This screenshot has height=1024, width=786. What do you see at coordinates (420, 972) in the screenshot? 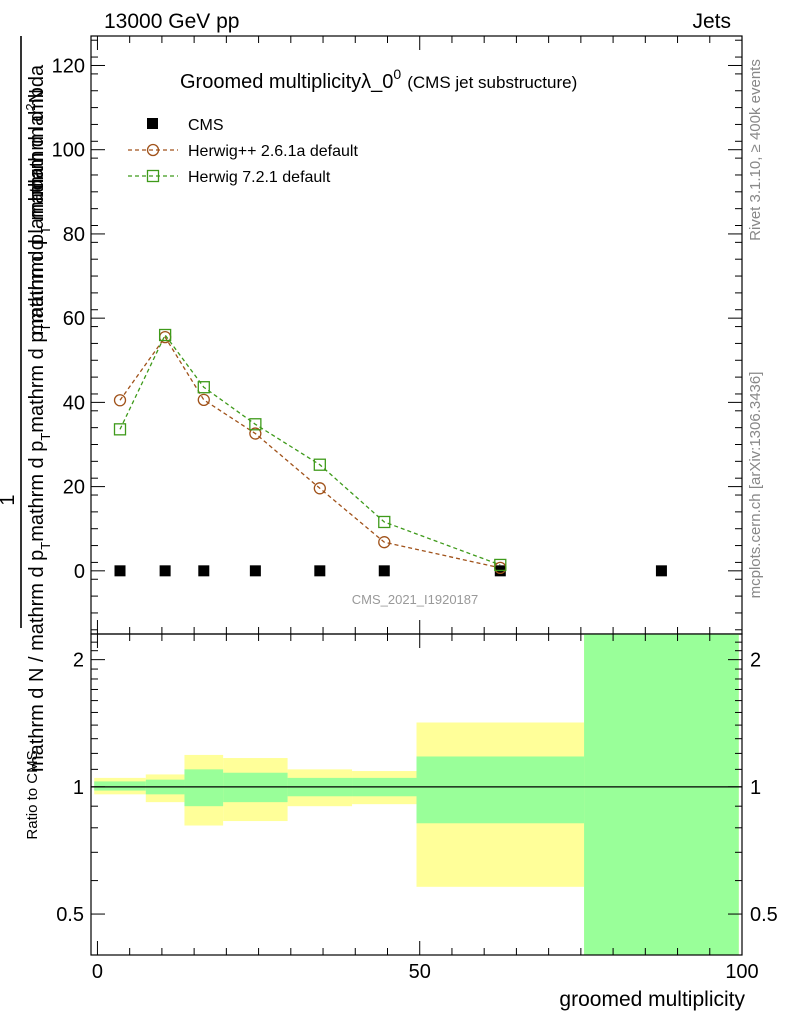
I see `x-tick-label: 50` at bounding box center [420, 972].